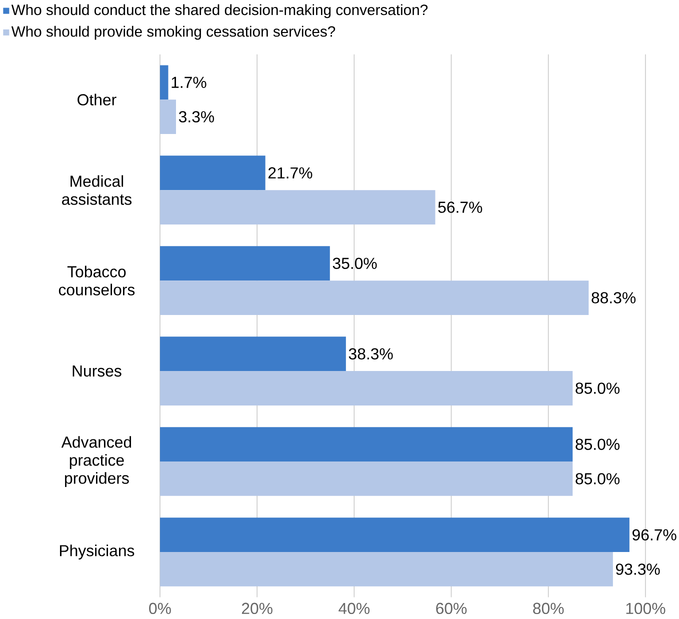 This screenshot has width=679, height=619. I want to click on data-label: 96.7%, so click(654, 534).